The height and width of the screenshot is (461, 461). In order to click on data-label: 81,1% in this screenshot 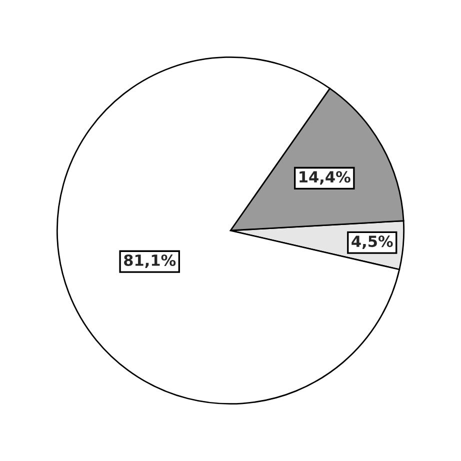, I will do `click(150, 261)`.